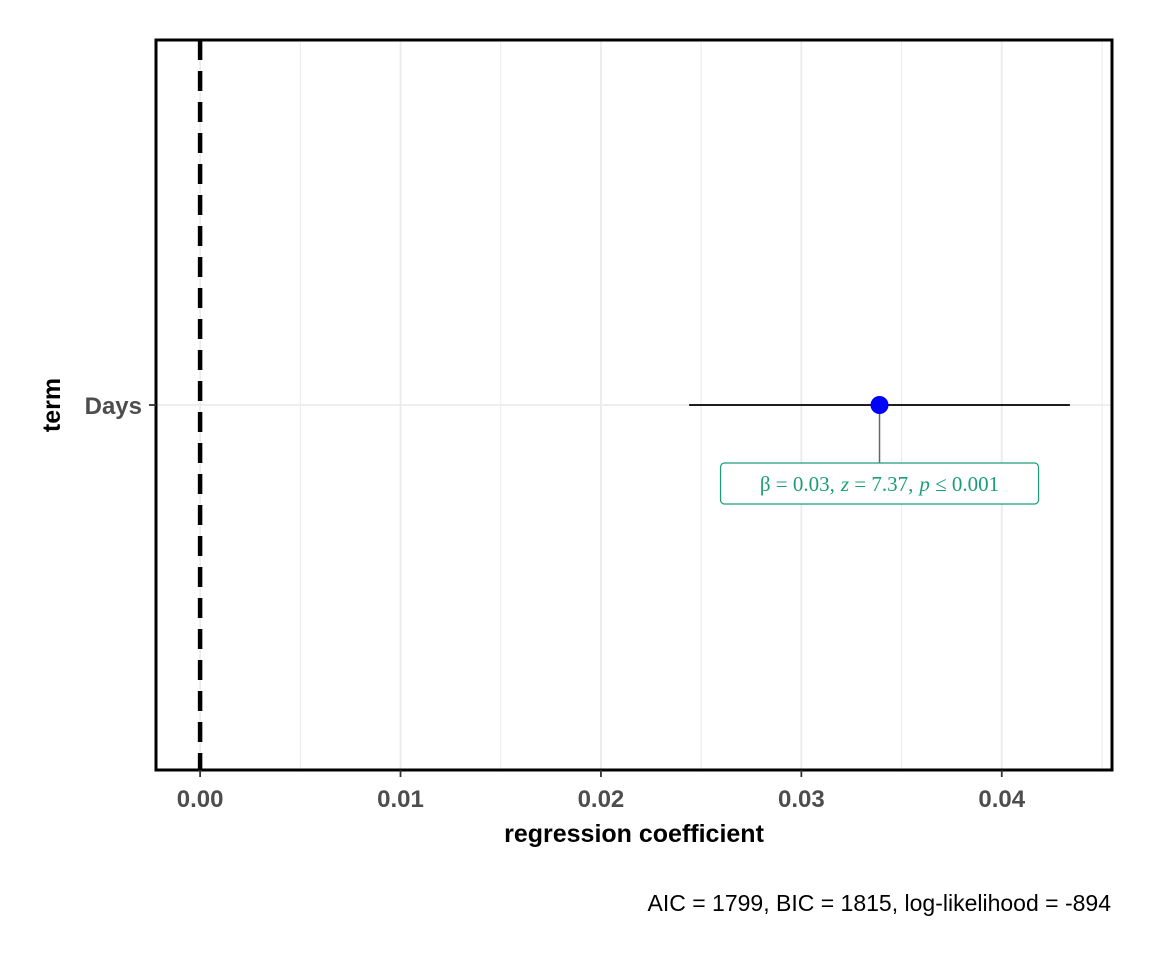 The width and height of the screenshot is (1152, 960). Describe the element at coordinates (200, 799) in the screenshot. I see `x-axis-tick-label: 0.00` at that location.